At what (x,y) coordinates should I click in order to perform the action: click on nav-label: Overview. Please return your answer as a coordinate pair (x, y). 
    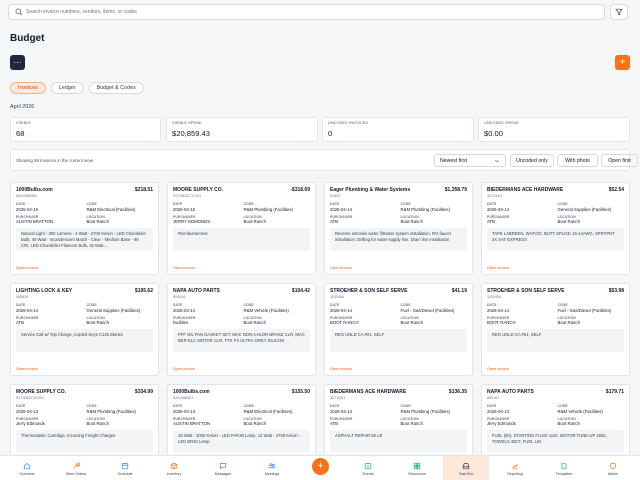
    Looking at the image, I should click on (27, 473).